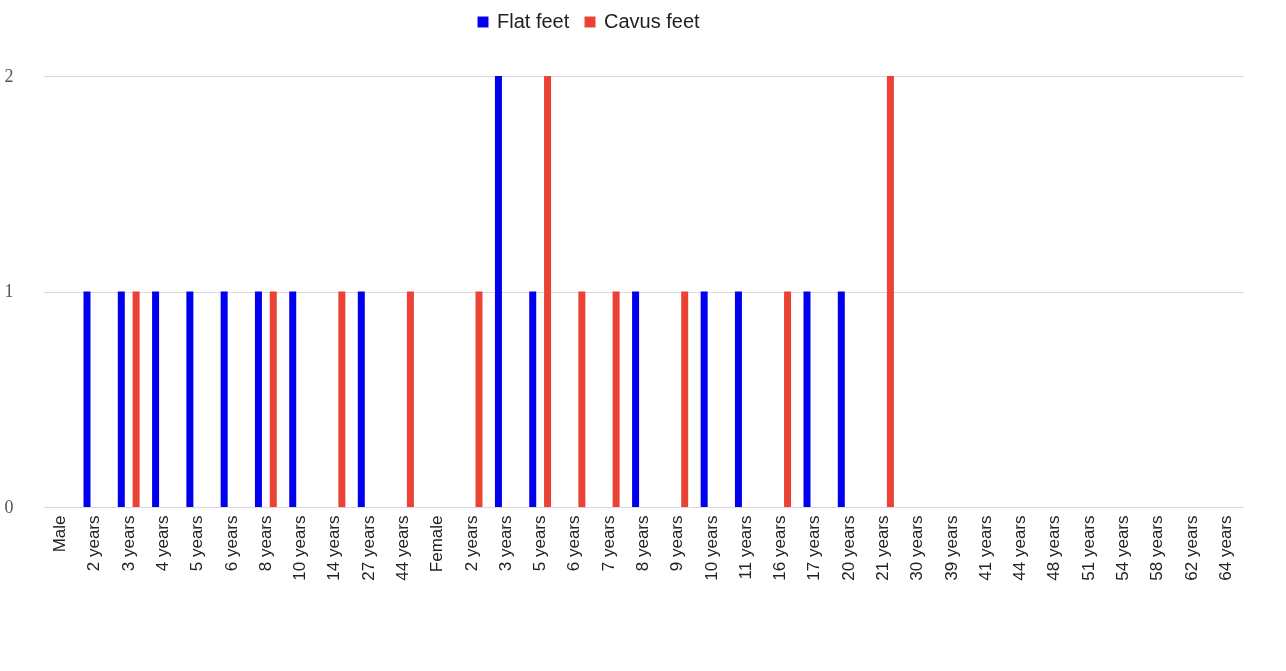 This screenshot has height=671, width=1286. I want to click on x-tick-label: 39 years, so click(951, 548).